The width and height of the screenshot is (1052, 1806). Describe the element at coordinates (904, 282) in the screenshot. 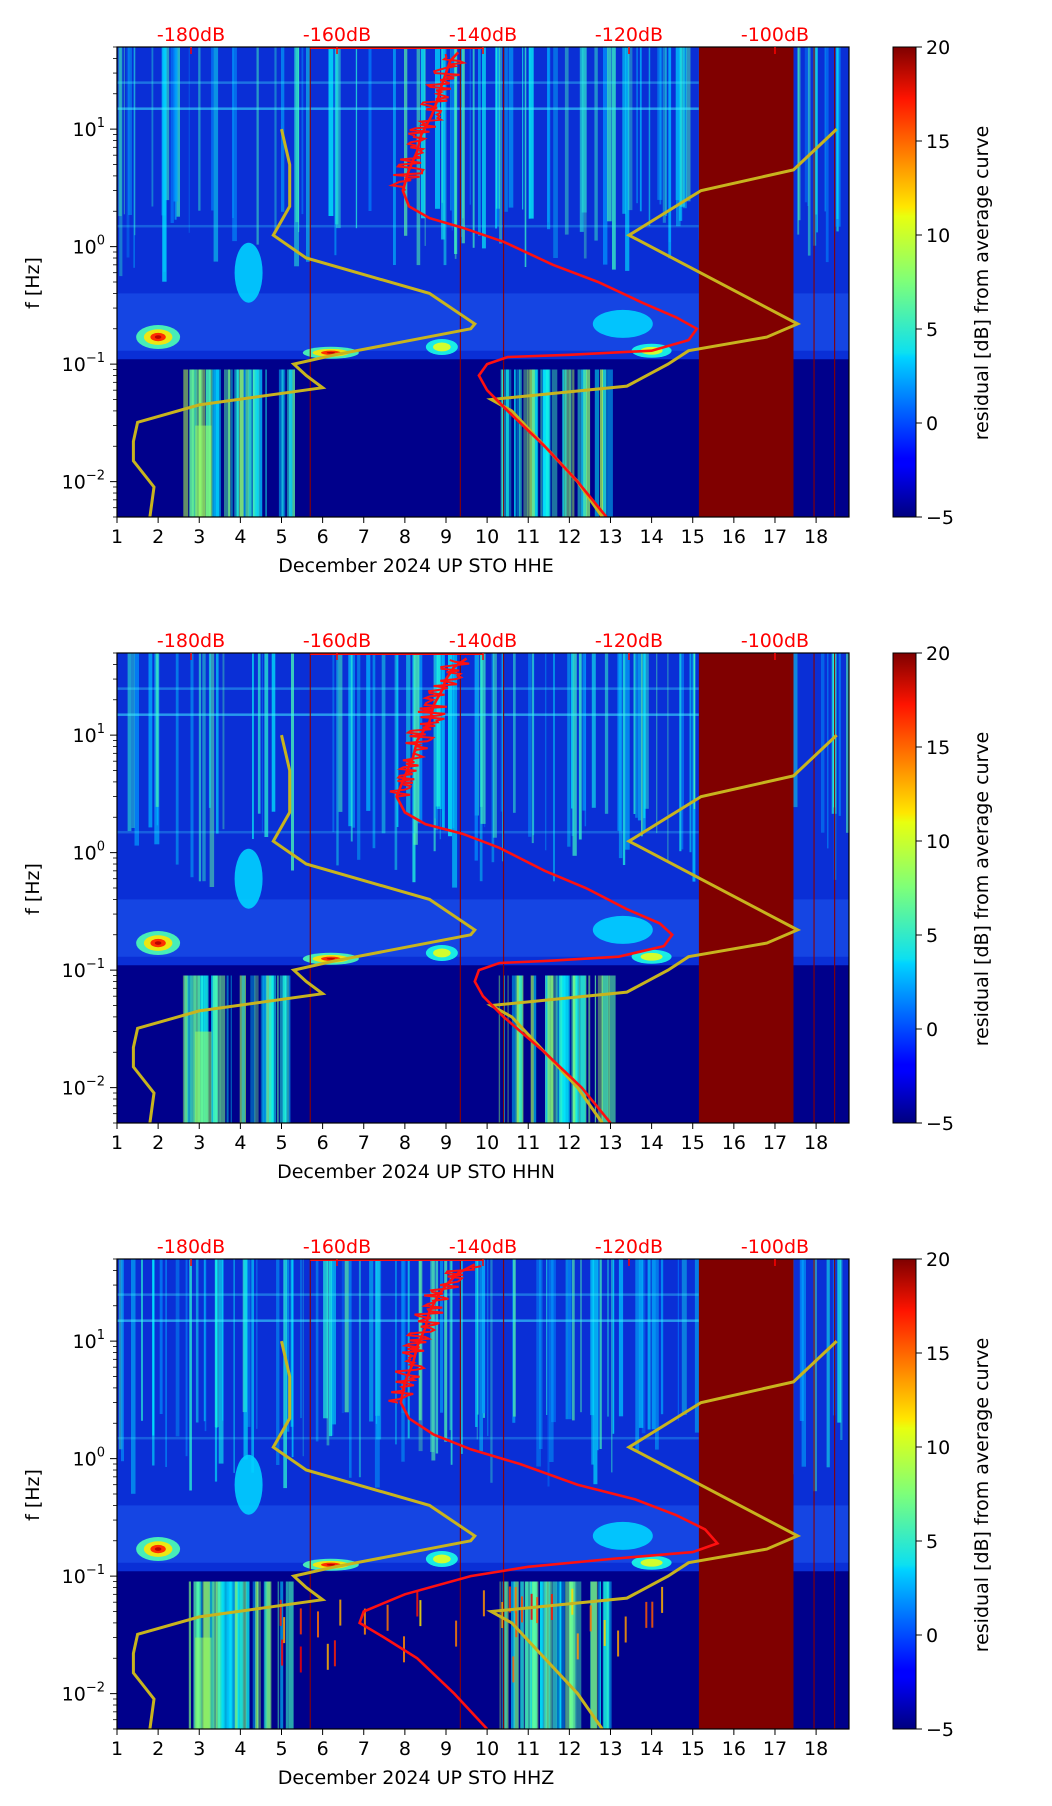

I see `colorbar` at that location.